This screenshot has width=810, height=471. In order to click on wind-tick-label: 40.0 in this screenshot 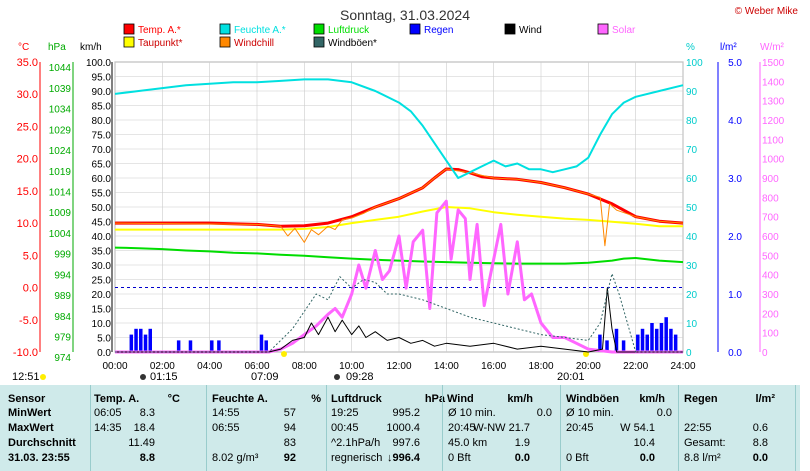, I will do `click(102, 237)`.